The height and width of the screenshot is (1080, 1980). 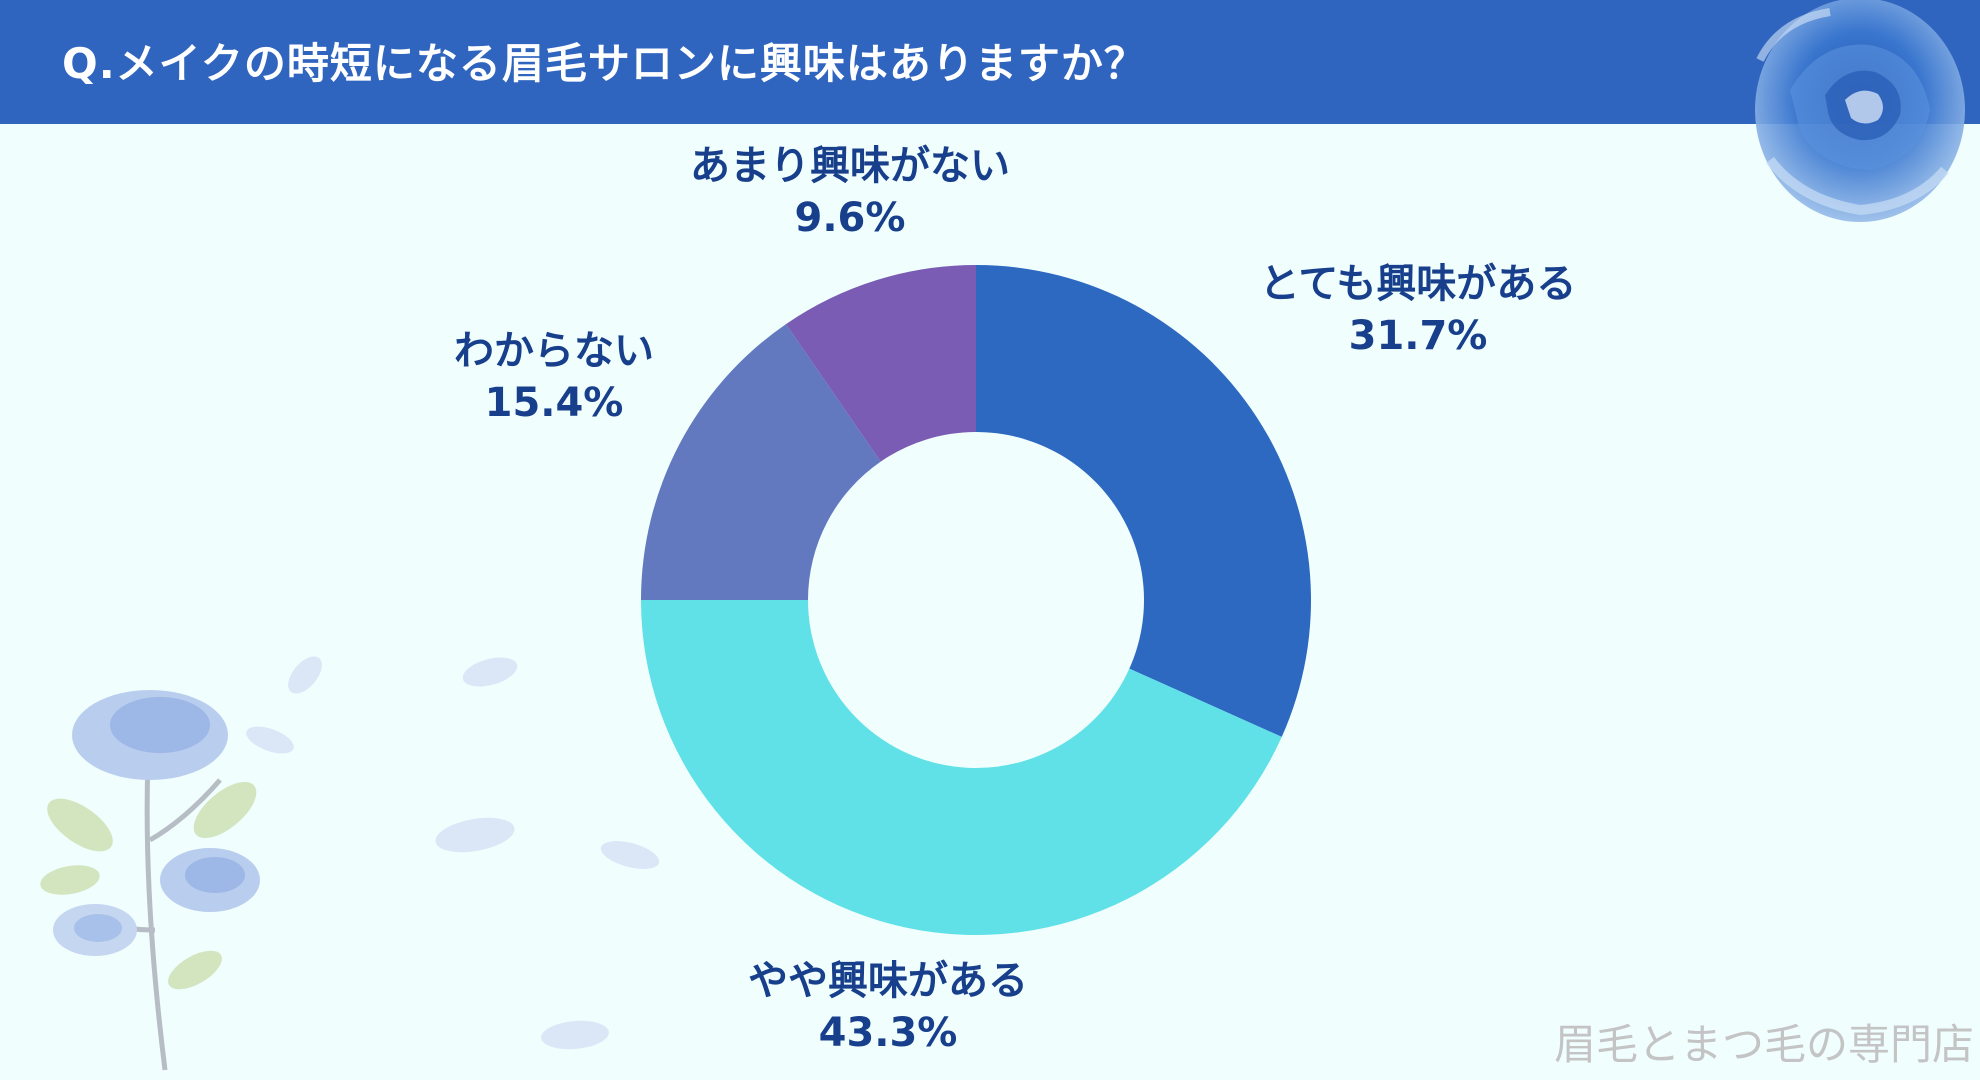 I want to click on slice-label-1: とても興味がある 31.7%, so click(x=1418, y=310).